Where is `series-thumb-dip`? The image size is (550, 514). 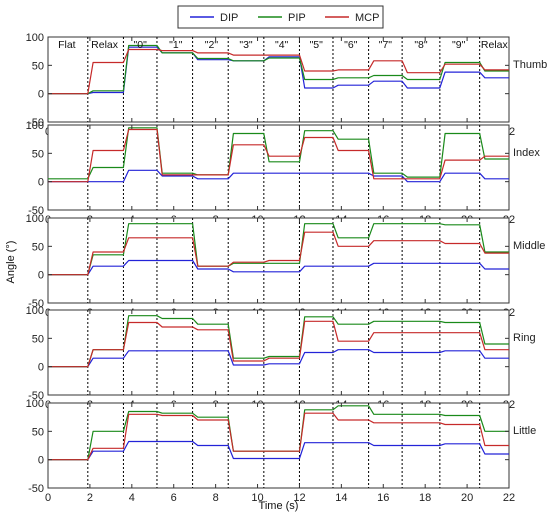 series-thumb-dip is located at coordinates (278, 70).